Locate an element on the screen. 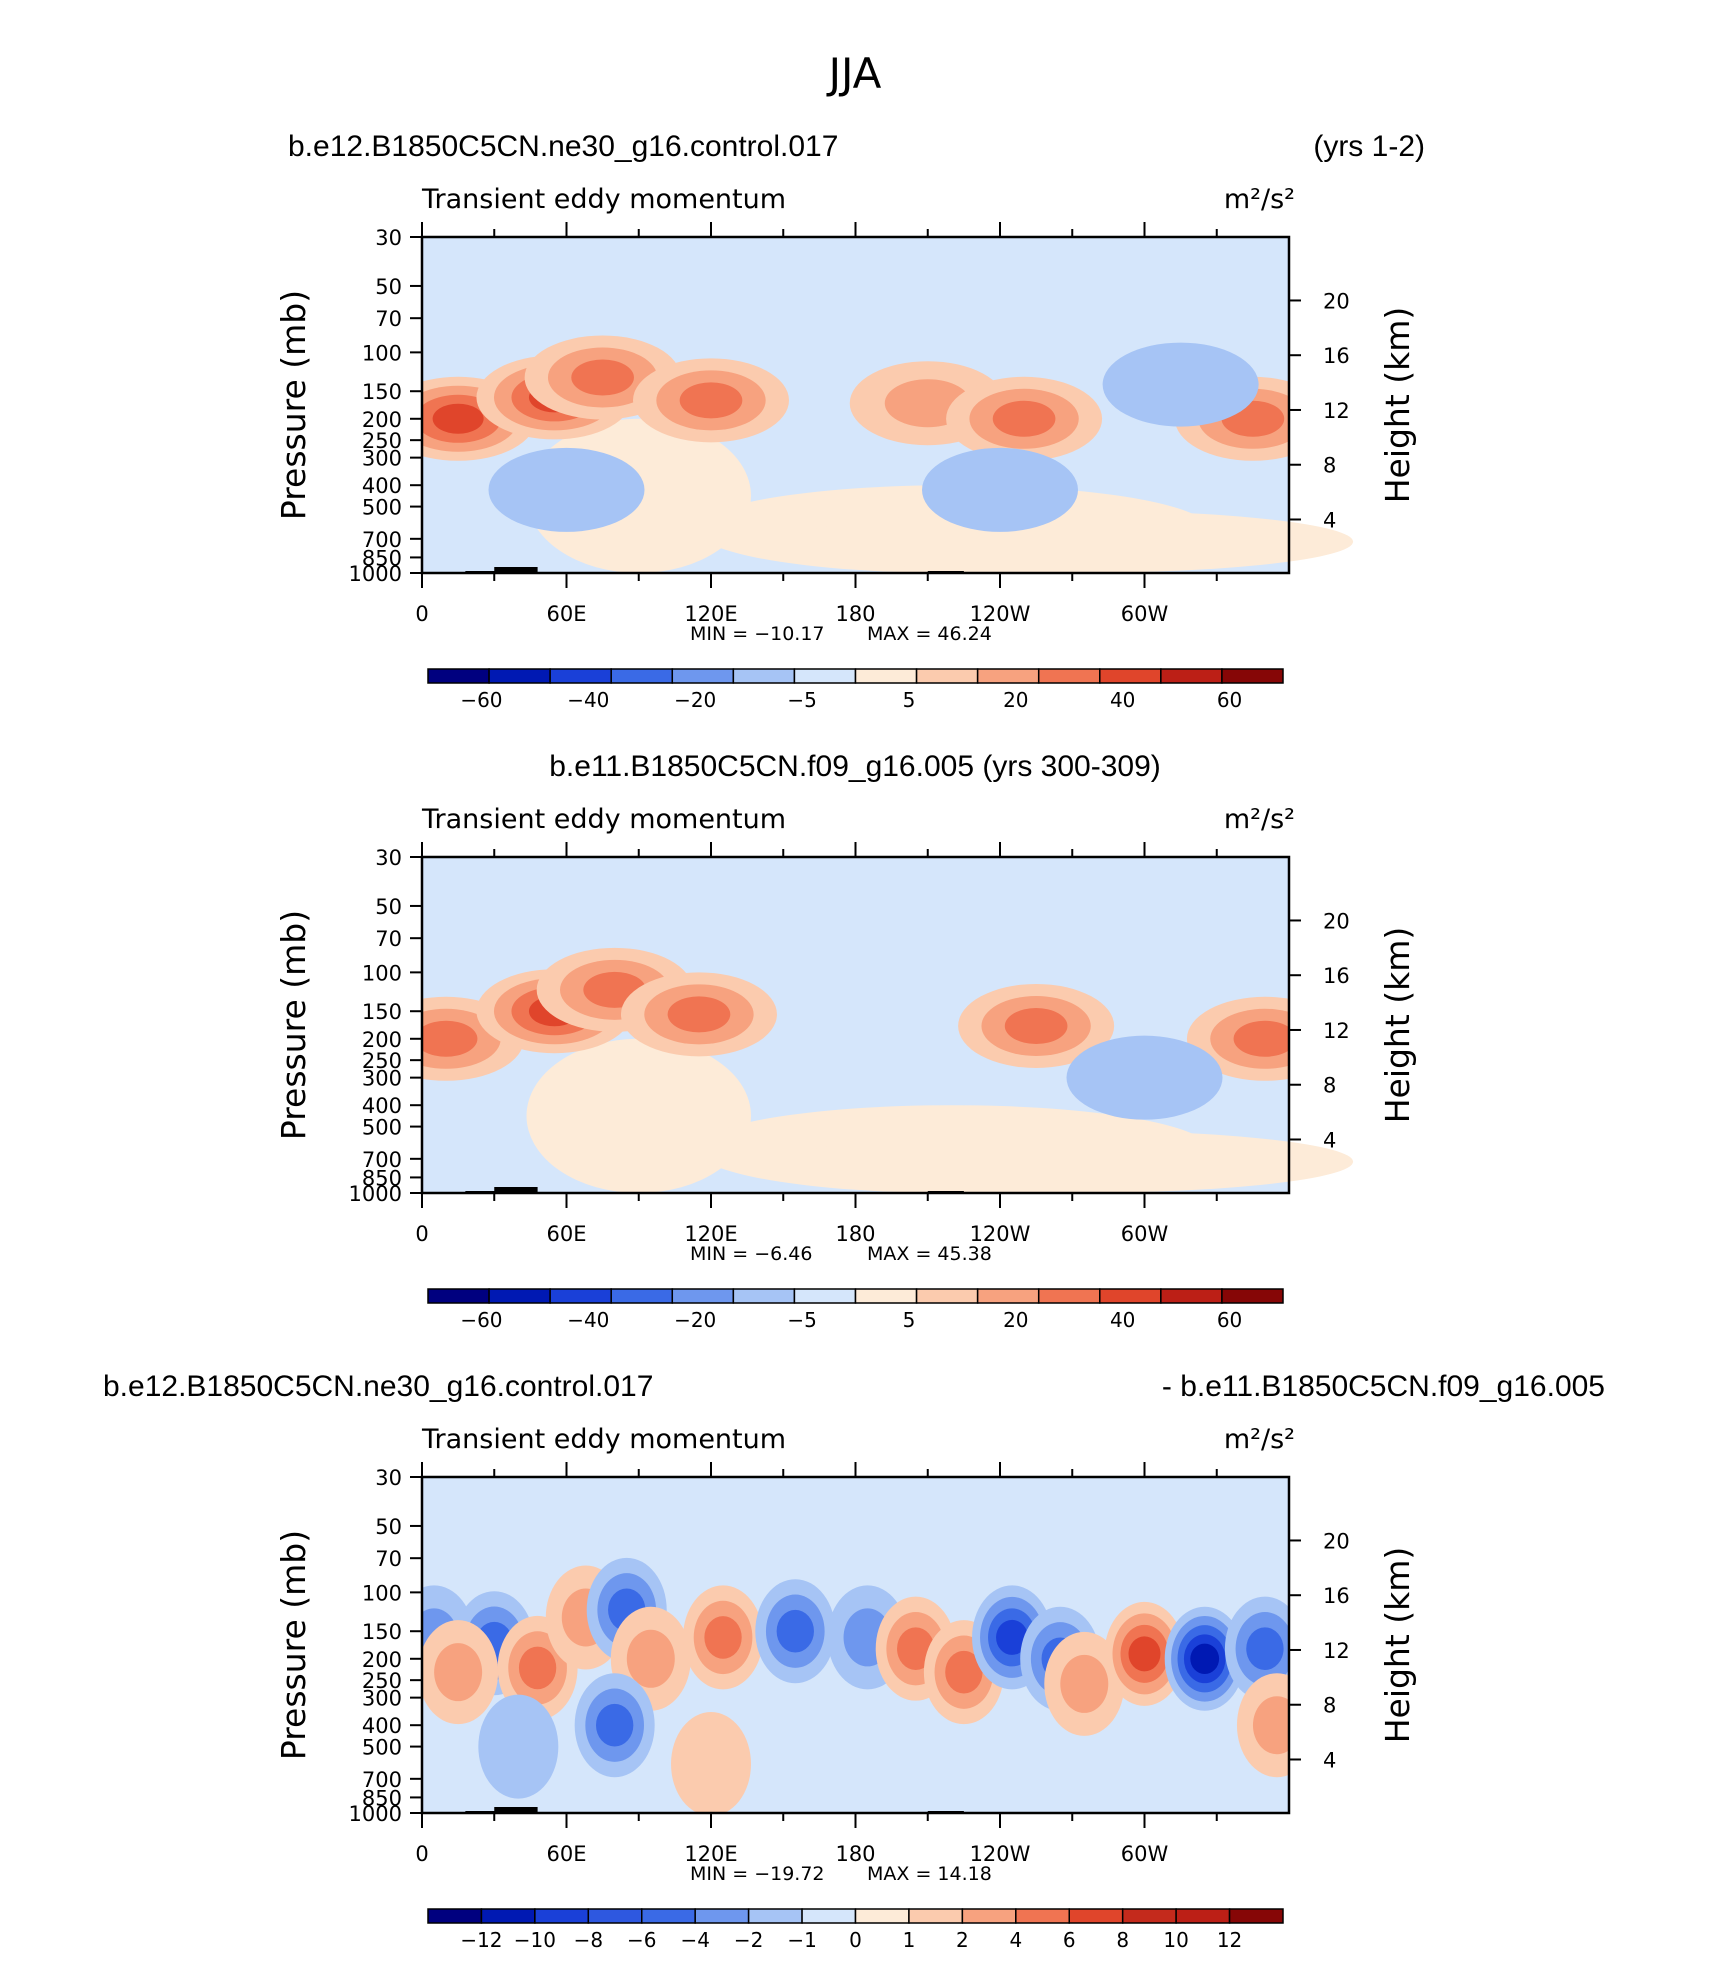 The width and height of the screenshot is (1710, 1980). colorbar-label: −2 is located at coordinates (748, 1940).